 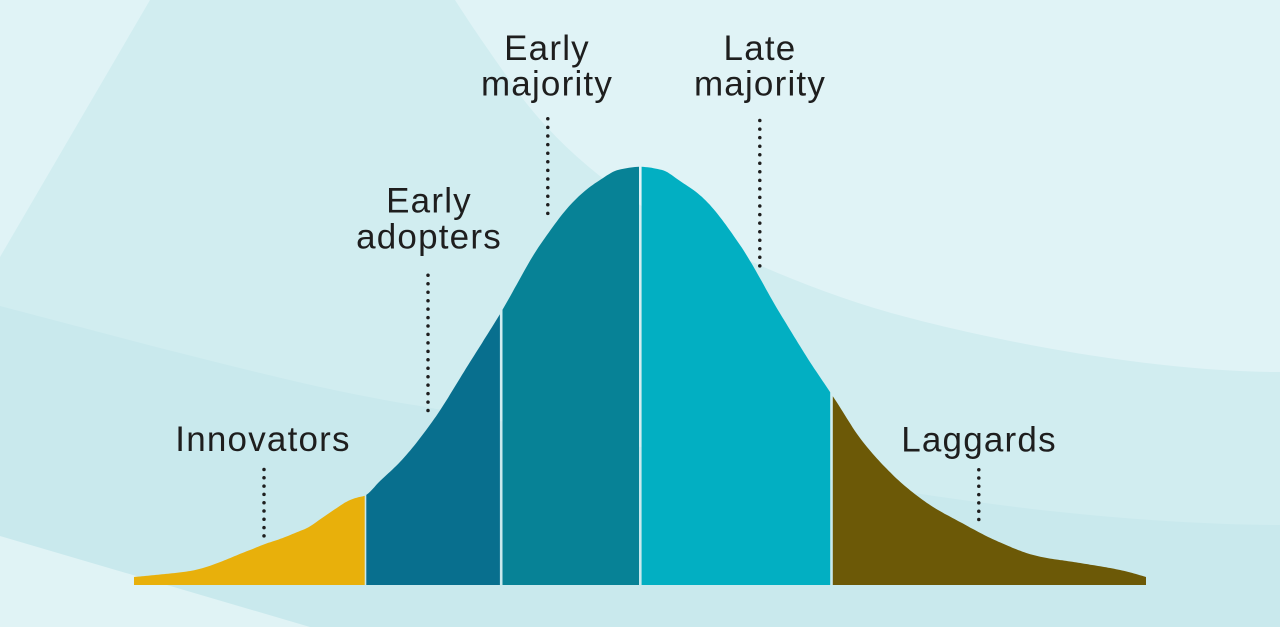 What do you see at coordinates (429, 237) in the screenshot?
I see `svg-text: adopters` at bounding box center [429, 237].